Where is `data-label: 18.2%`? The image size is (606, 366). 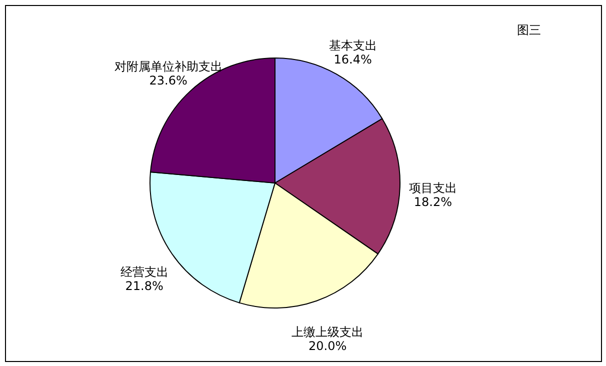 data-label: 18.2% is located at coordinates (433, 201).